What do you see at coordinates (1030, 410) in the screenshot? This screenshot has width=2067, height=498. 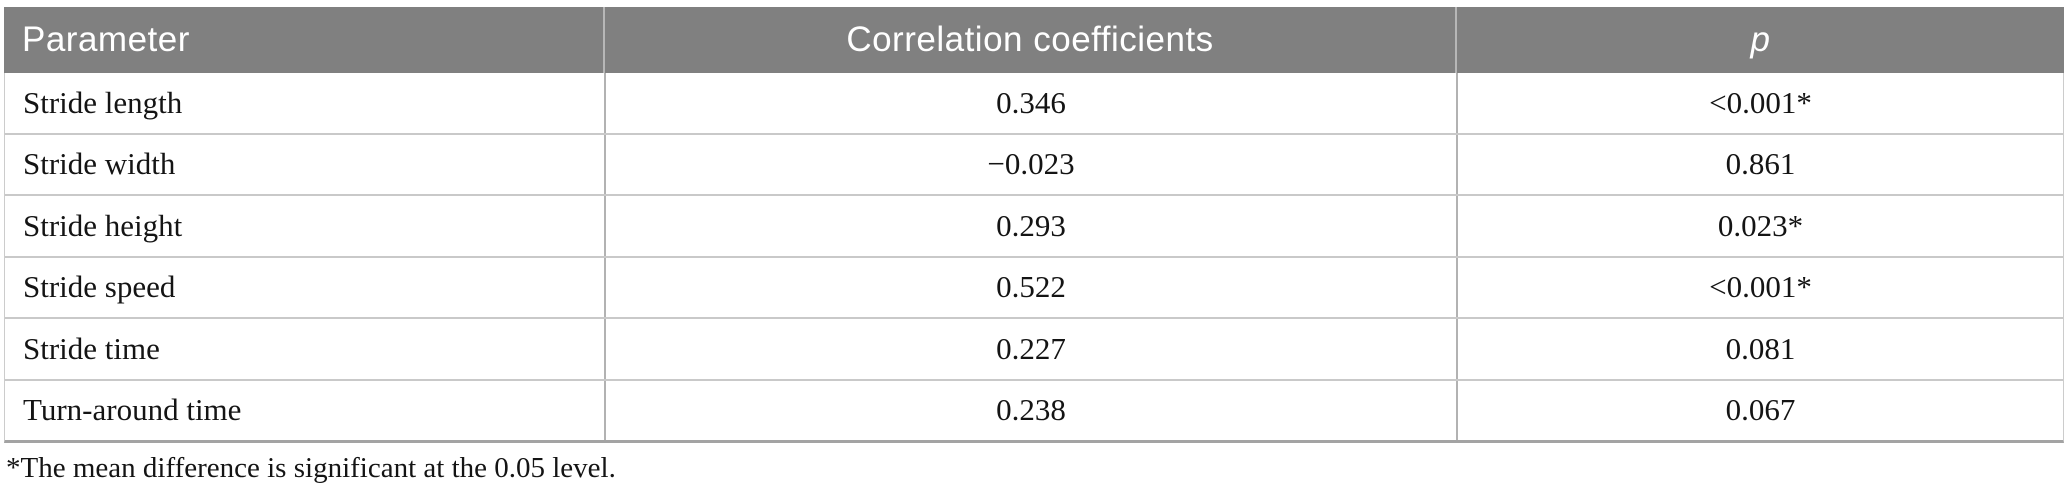 I see `table-cell: 0.238` at bounding box center [1030, 410].